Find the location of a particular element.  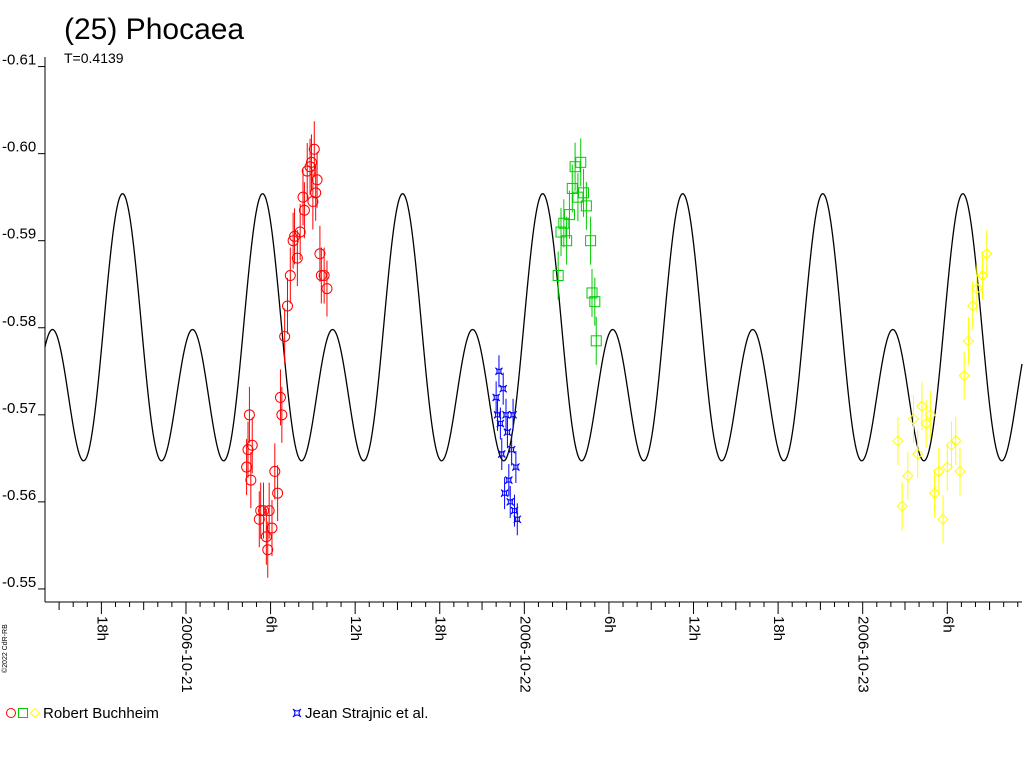

x-tick-label: 2006-10-23 is located at coordinates (863, 654).